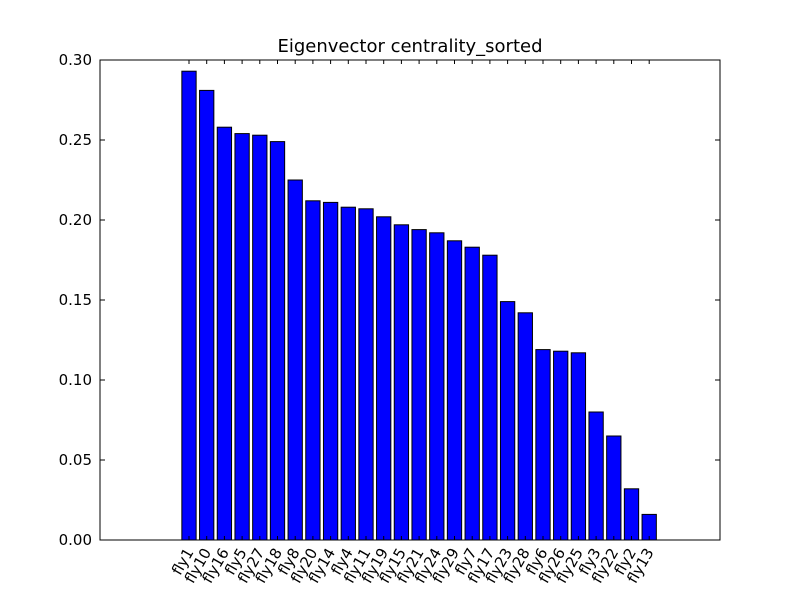  I want to click on bar-fly15, so click(401, 382).